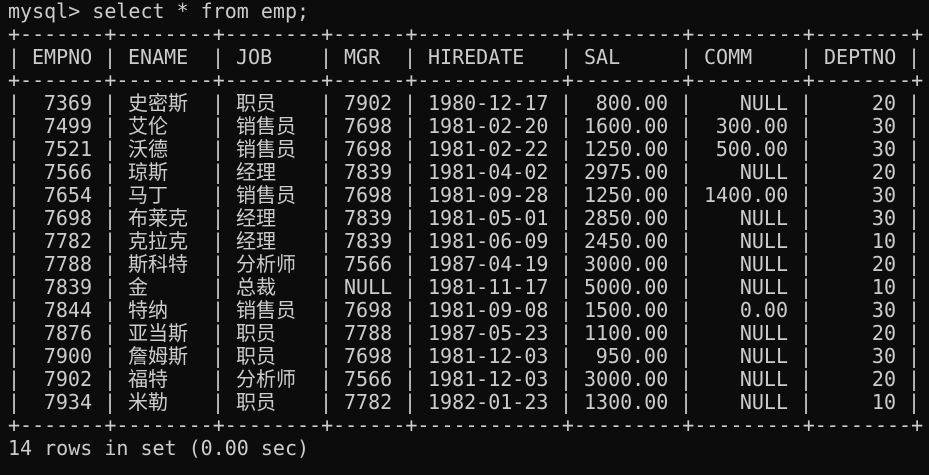  What do you see at coordinates (158, 264) in the screenshot?
I see `cell-ename: 斯科特` at bounding box center [158, 264].